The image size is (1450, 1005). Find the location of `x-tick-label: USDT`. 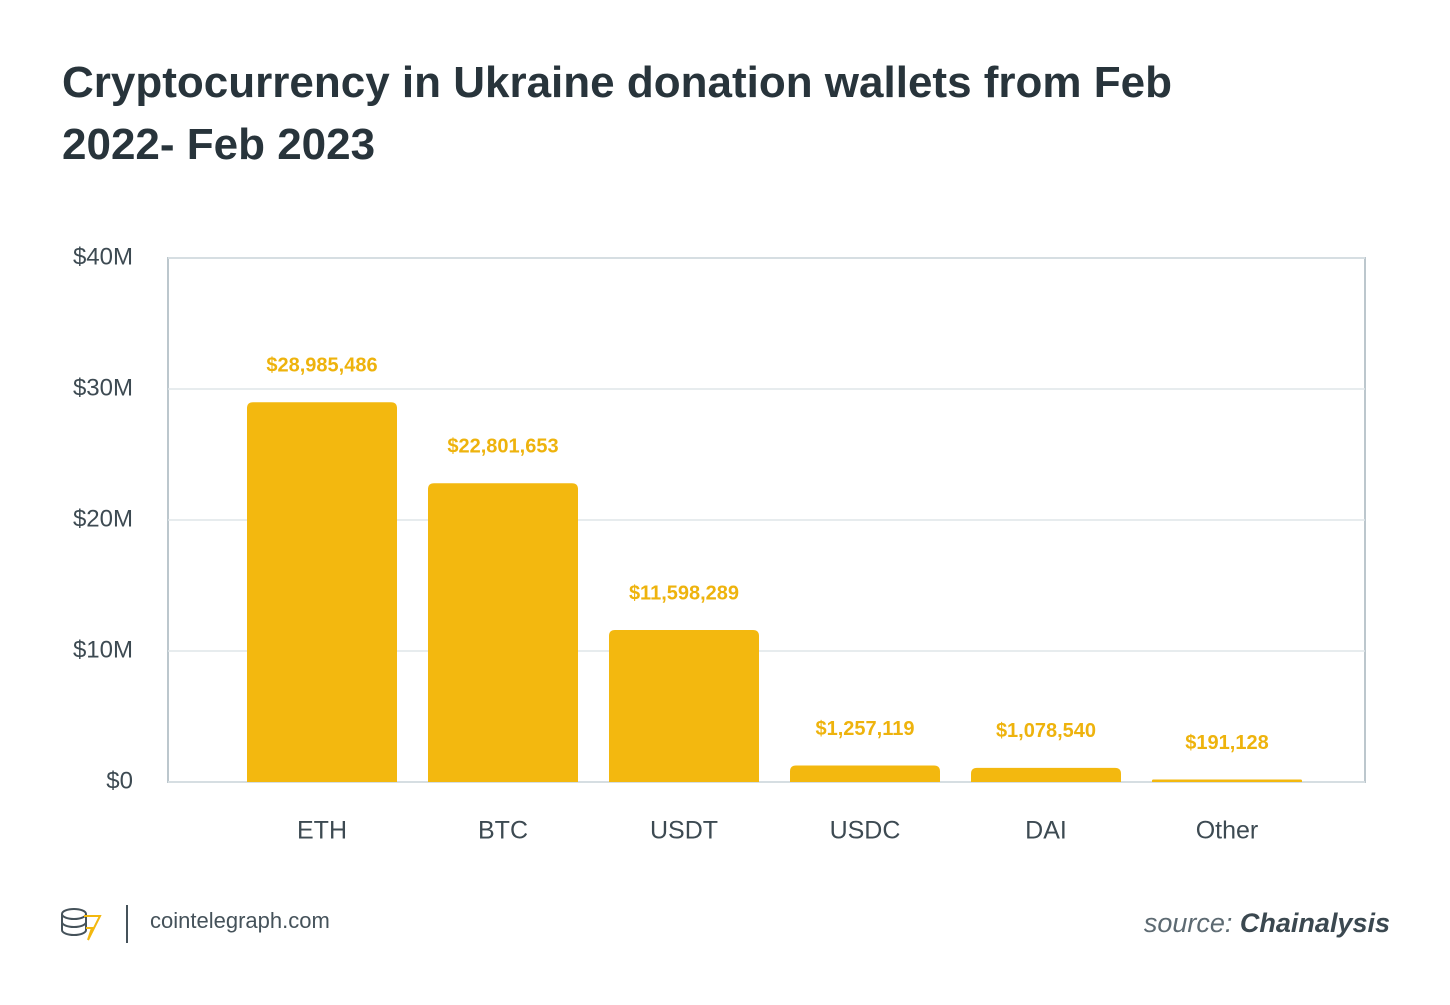

x-tick-label: USDT is located at coordinates (684, 831).